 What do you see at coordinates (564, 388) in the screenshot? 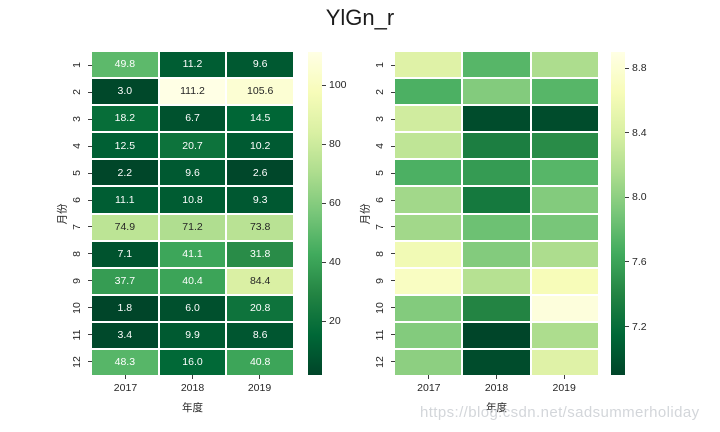
I see `x-tick-label: 2019` at bounding box center [564, 388].